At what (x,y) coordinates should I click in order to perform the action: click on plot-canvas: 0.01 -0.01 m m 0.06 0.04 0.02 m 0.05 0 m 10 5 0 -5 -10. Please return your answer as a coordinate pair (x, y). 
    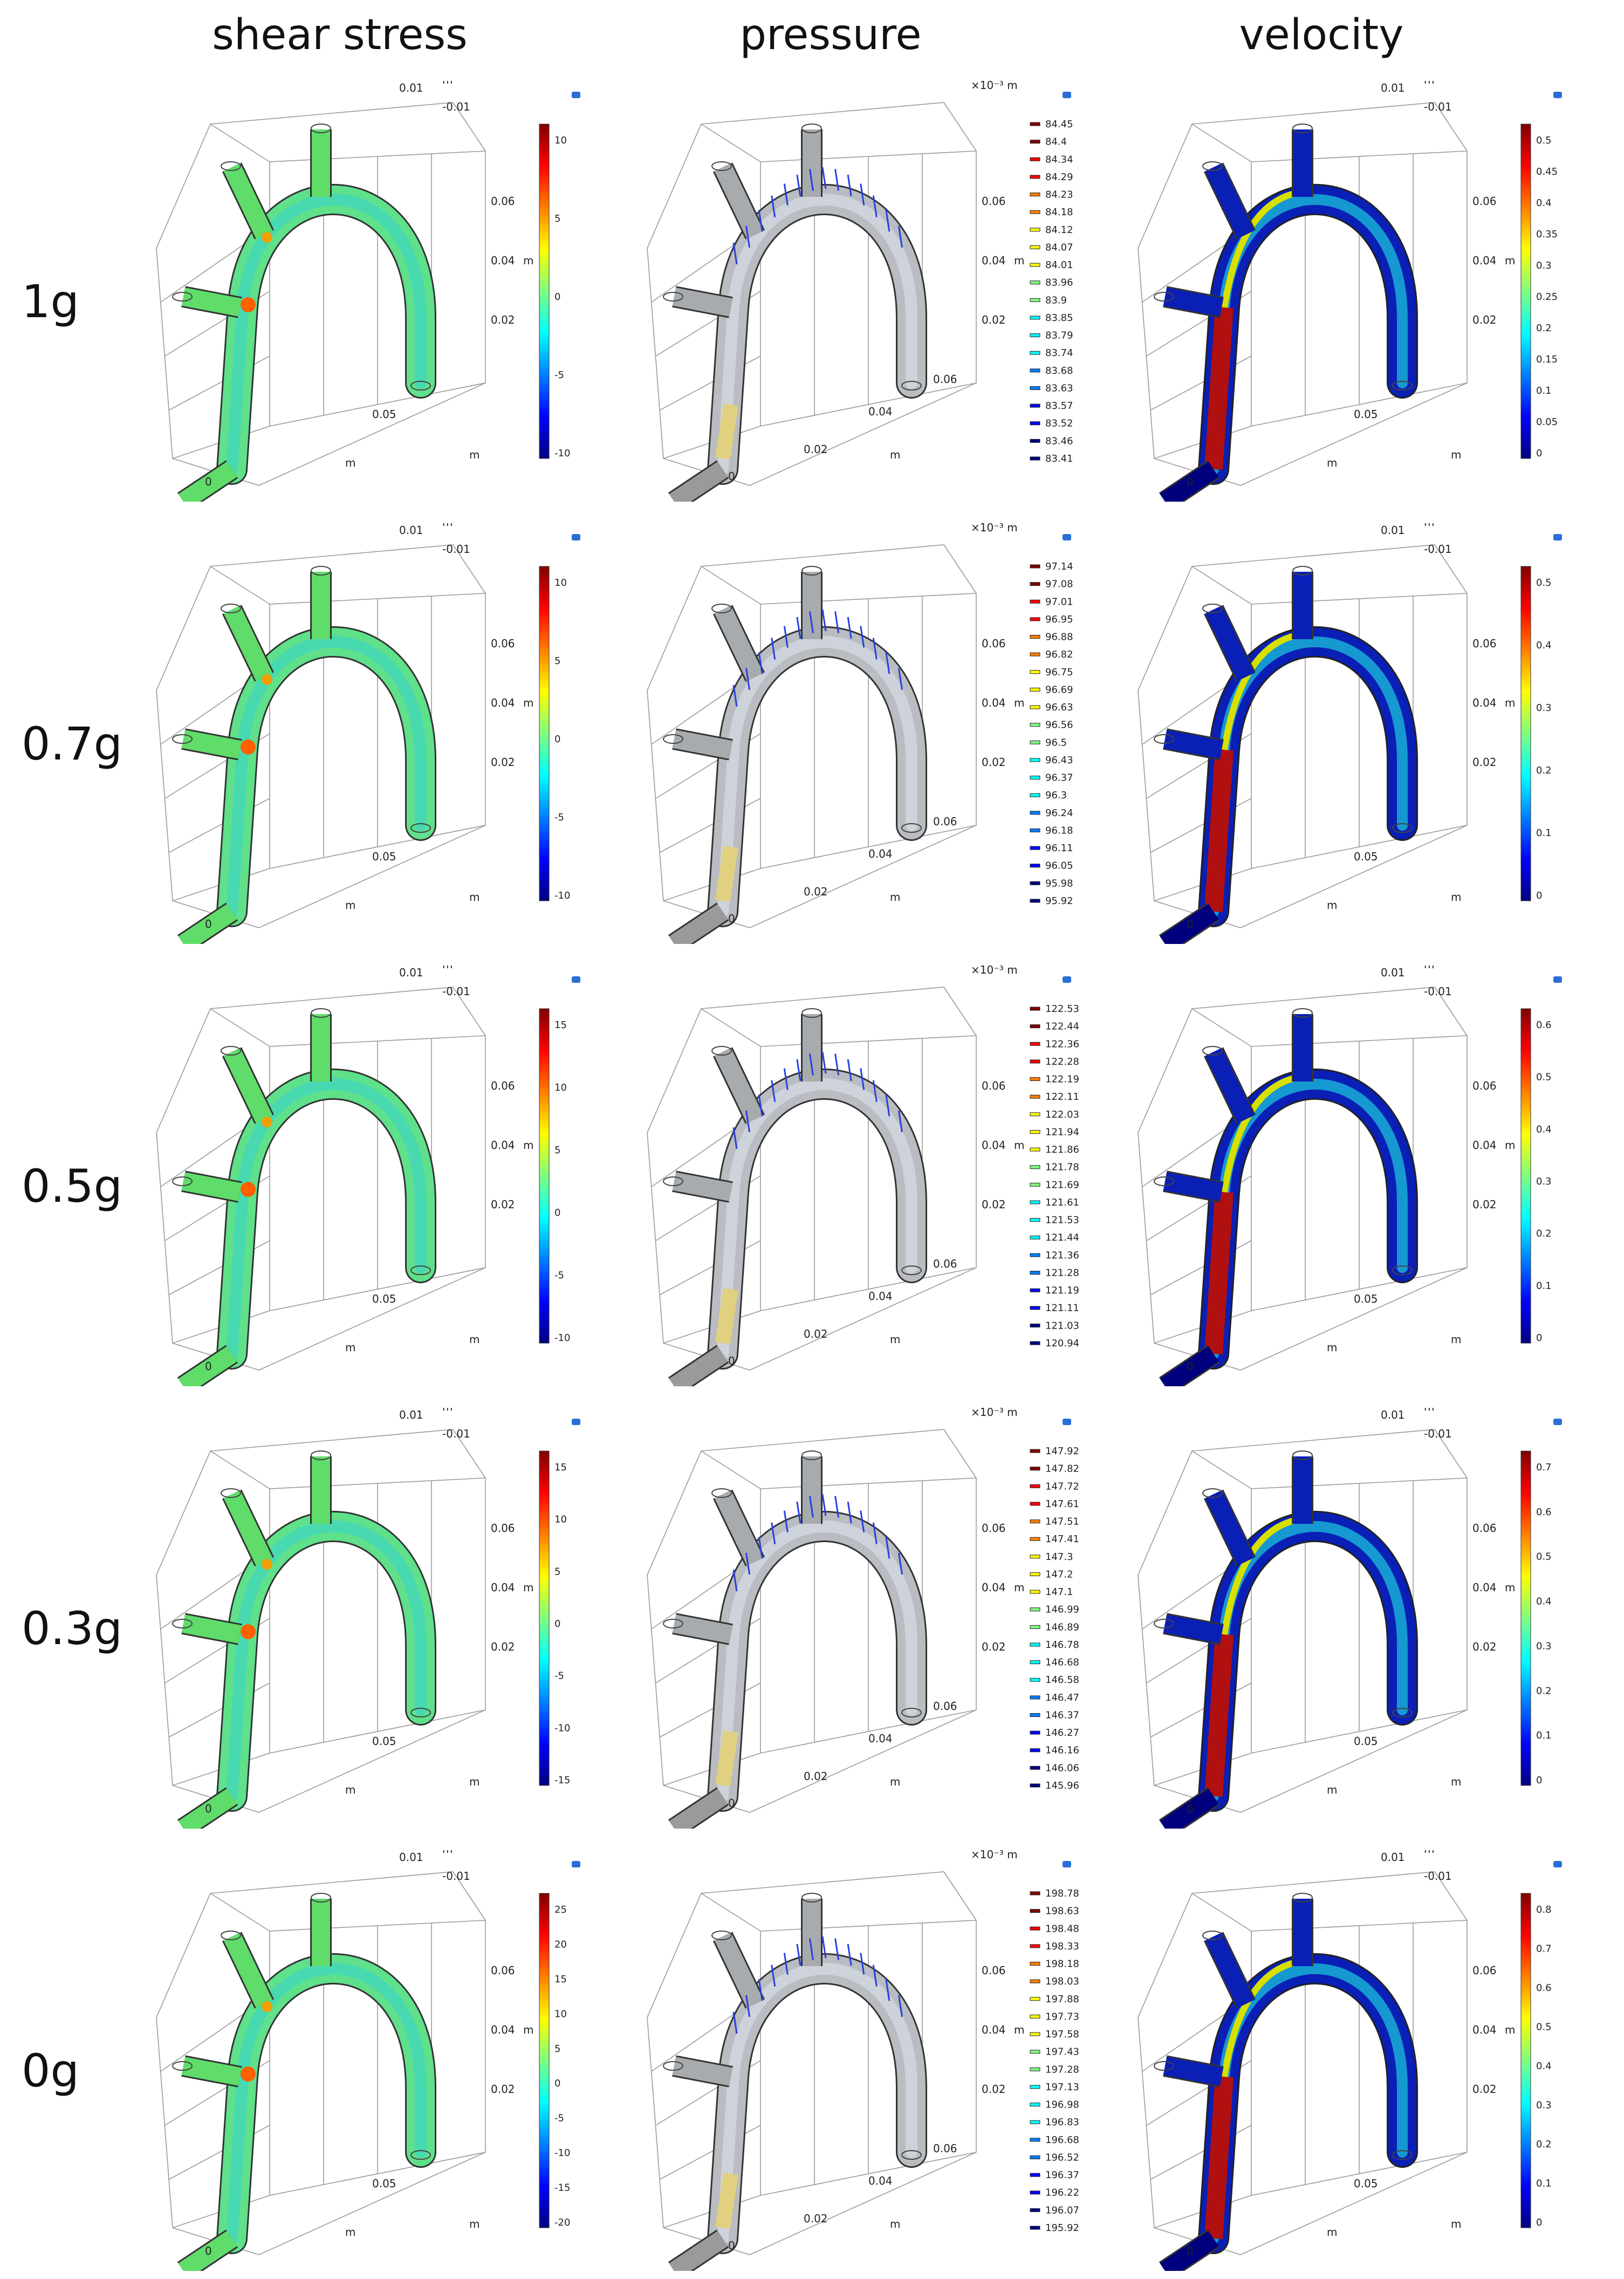
    Looking at the image, I should click on (368, 292).